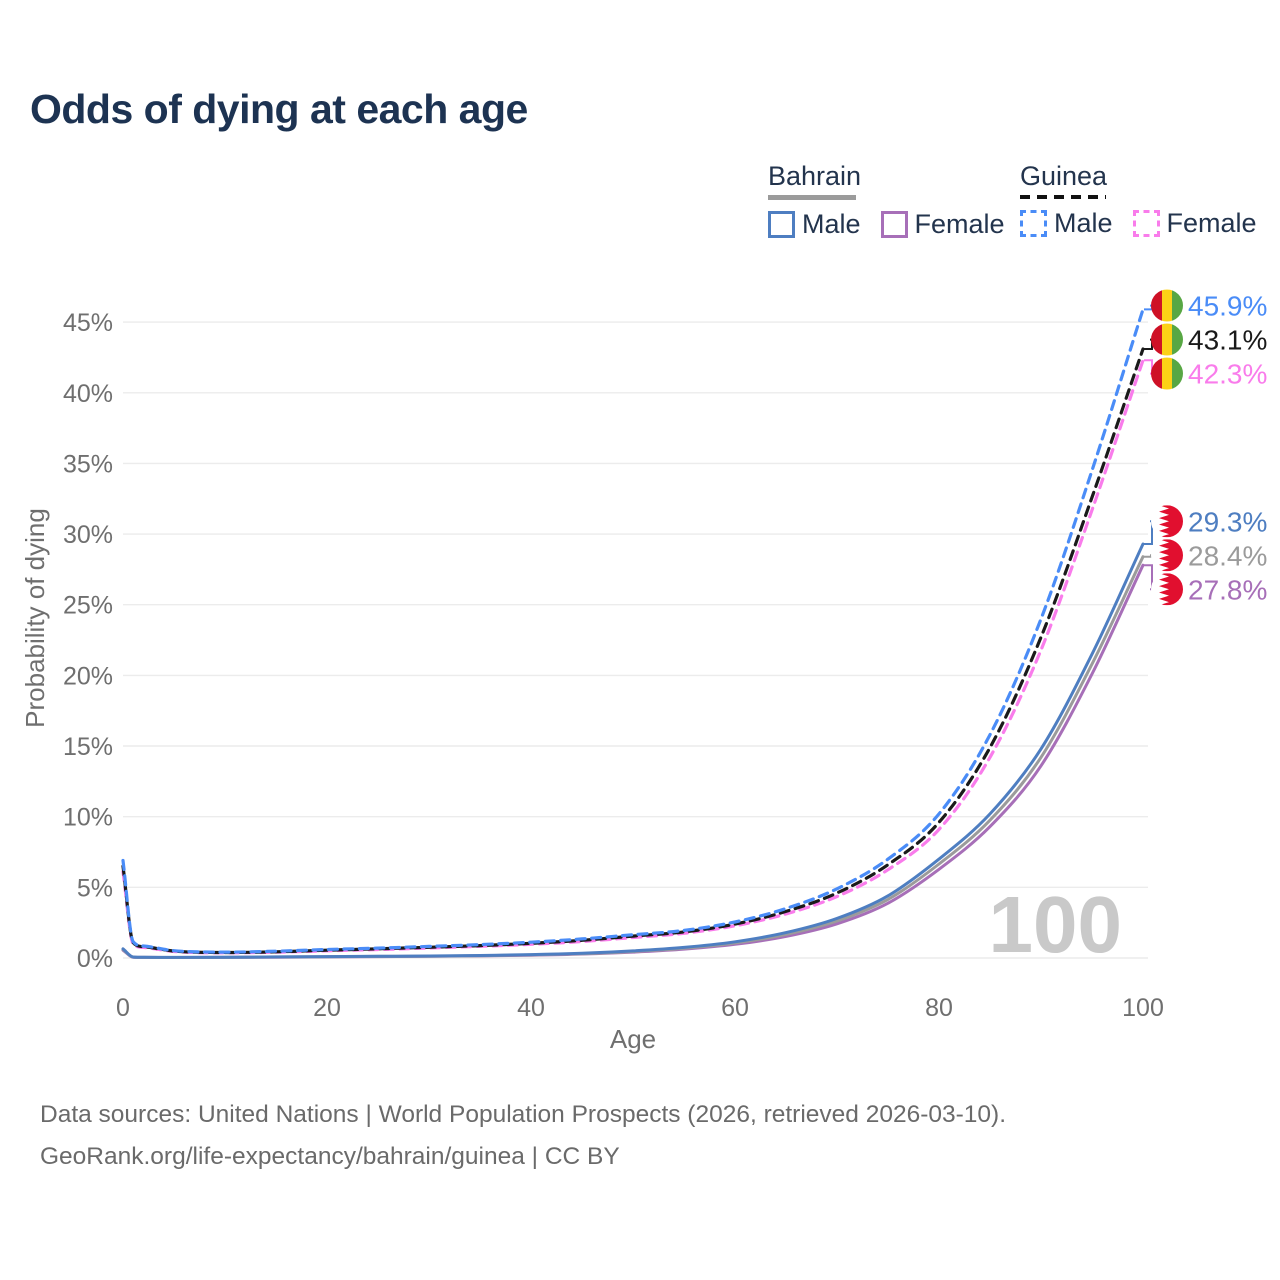  Describe the element at coordinates (88, 818) in the screenshot. I see `y-tick-label: 10%` at that location.